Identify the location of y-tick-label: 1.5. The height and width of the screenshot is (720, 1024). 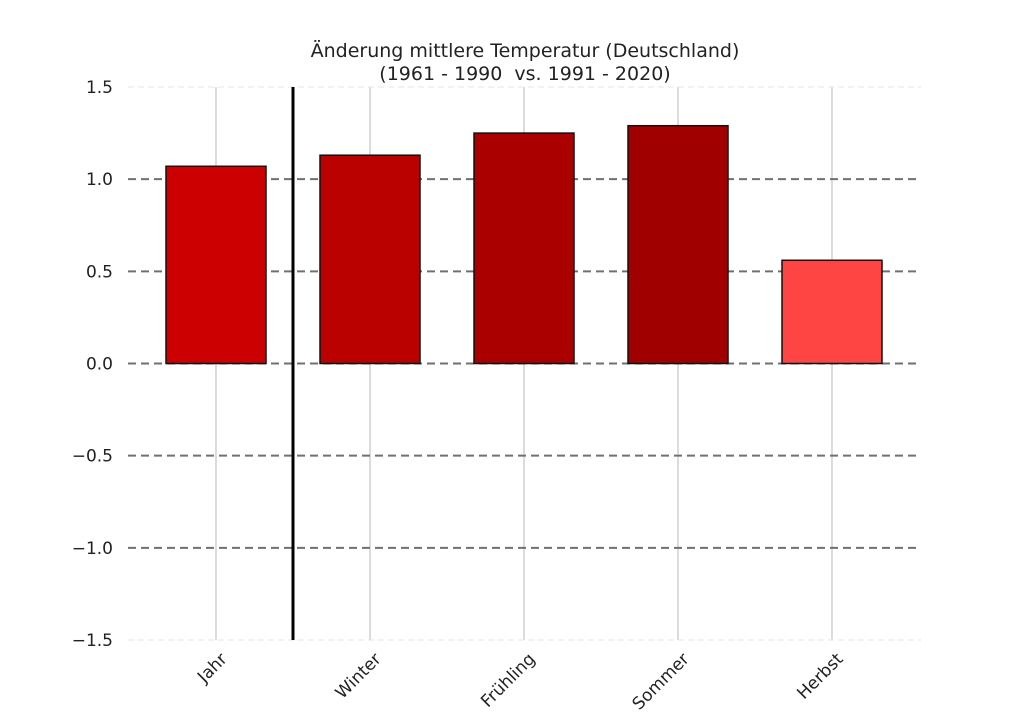
(99, 88).